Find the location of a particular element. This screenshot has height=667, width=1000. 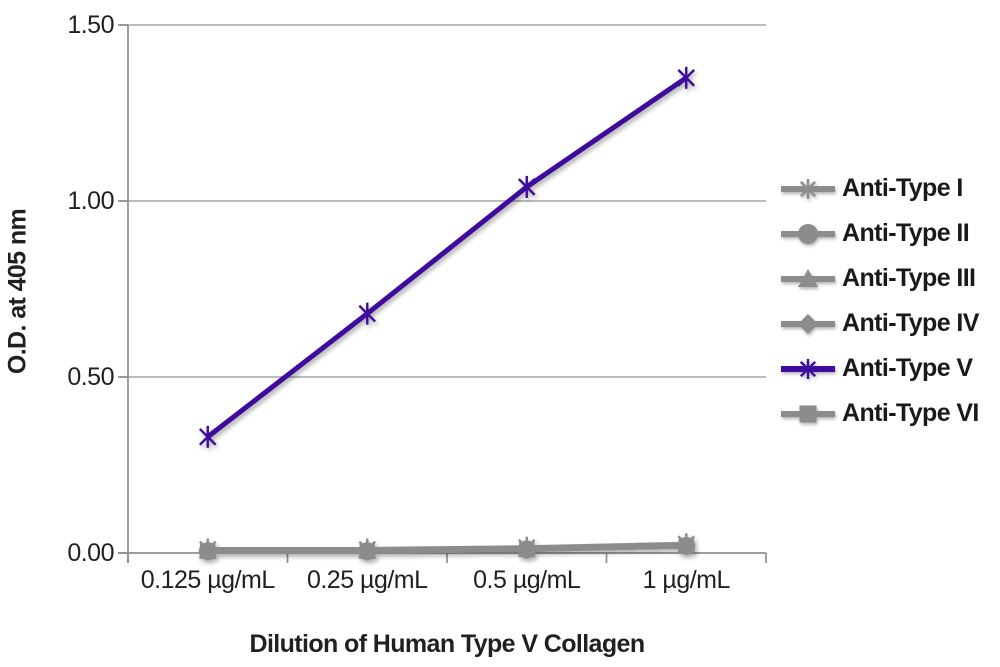

legend-marker-circle is located at coordinates (808, 233).